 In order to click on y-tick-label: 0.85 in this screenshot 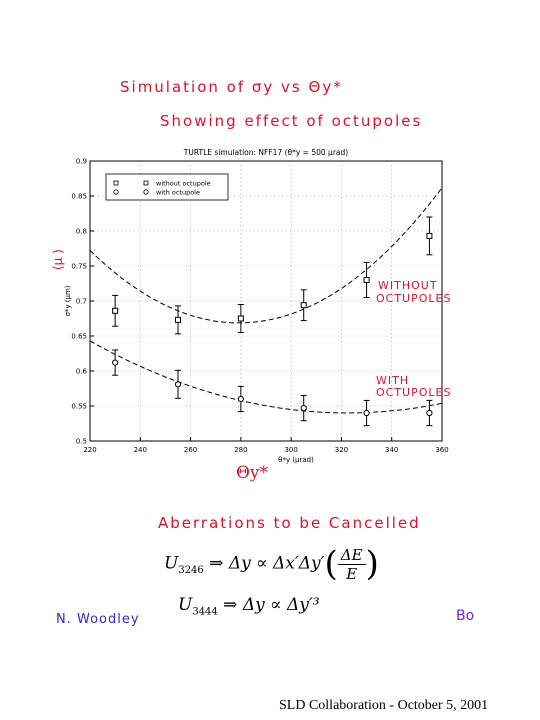, I will do `click(79, 197)`.